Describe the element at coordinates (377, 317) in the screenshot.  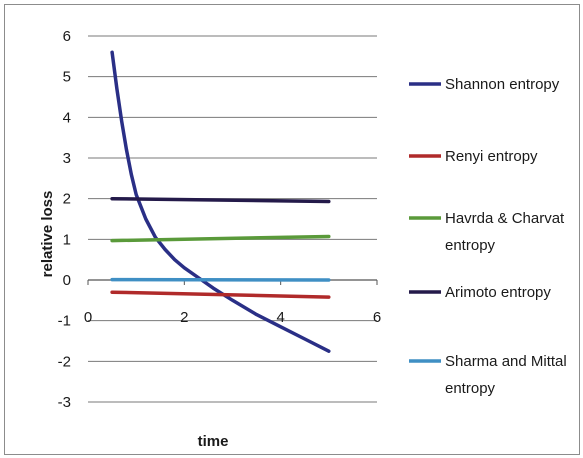
I see `x-tick-label: 6` at that location.